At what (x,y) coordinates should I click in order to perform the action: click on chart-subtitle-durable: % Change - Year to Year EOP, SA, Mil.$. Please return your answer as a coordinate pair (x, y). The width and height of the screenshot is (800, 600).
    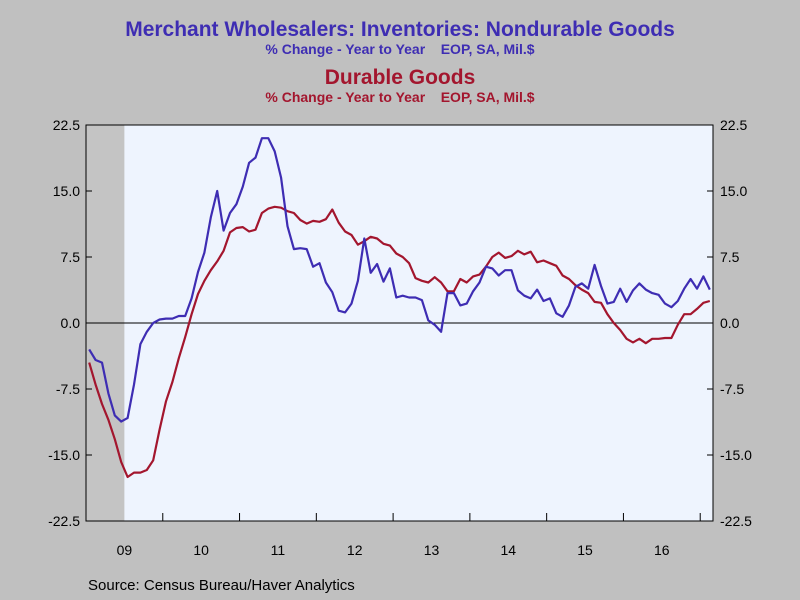
    Looking at the image, I should click on (400, 97).